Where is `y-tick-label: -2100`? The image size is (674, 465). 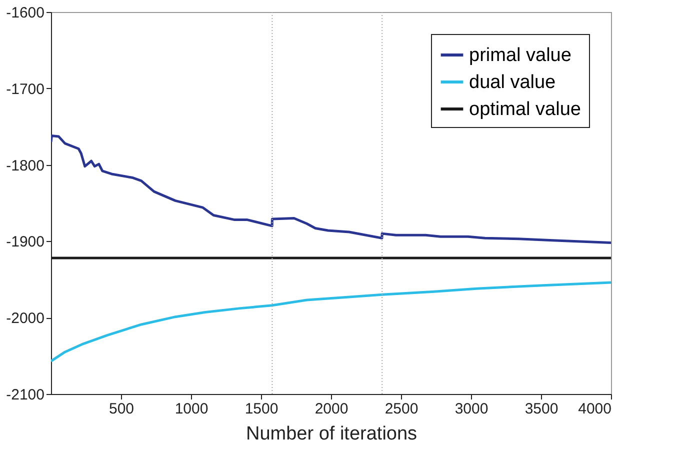 y-tick-label: -2100 is located at coordinates (25, 395).